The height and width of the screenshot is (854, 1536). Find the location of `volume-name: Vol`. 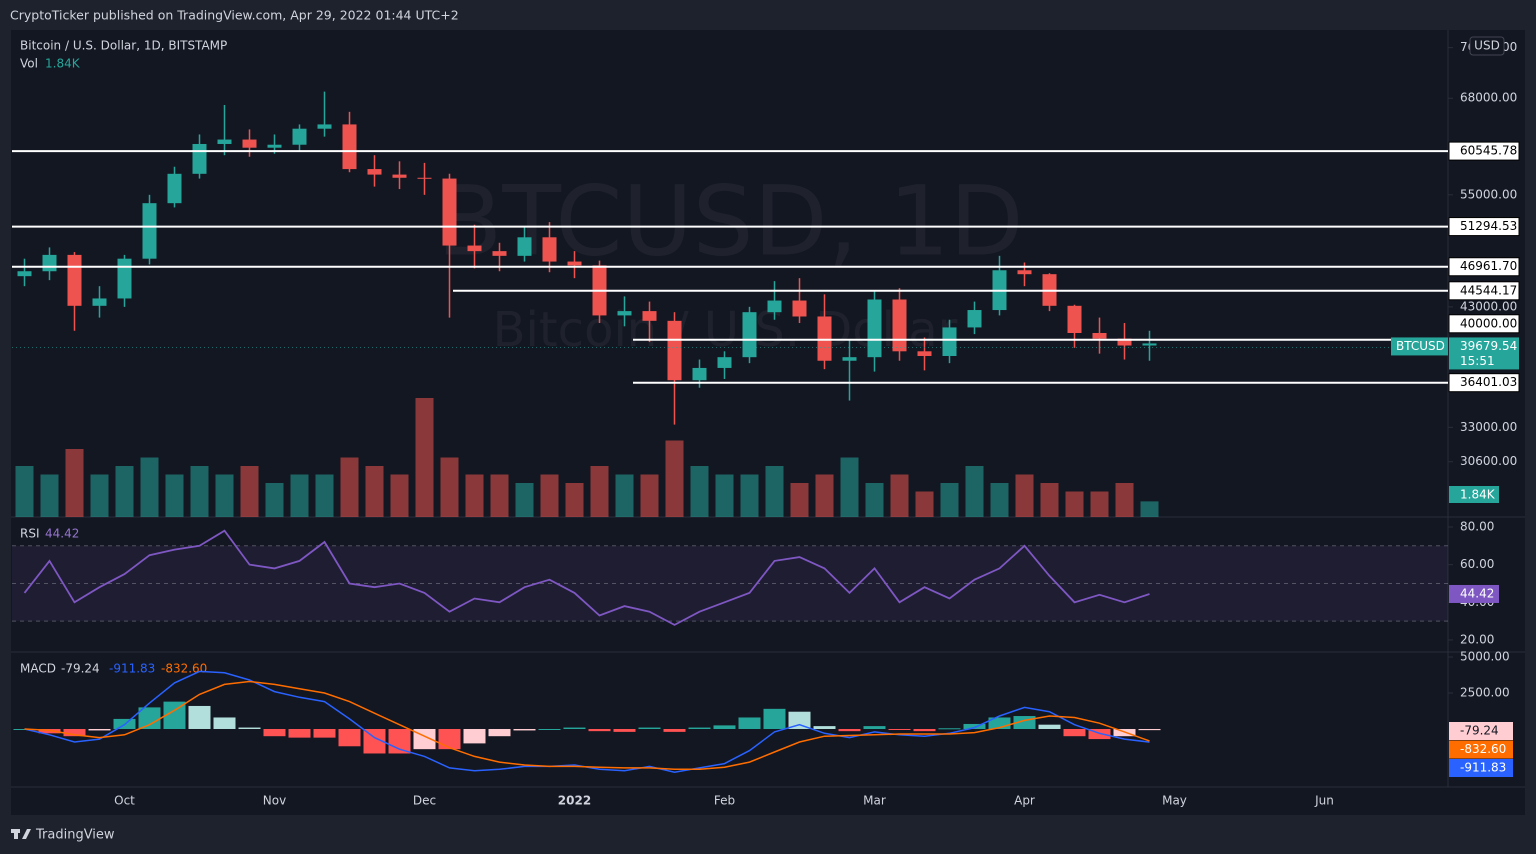

volume-name: Vol is located at coordinates (29, 64).